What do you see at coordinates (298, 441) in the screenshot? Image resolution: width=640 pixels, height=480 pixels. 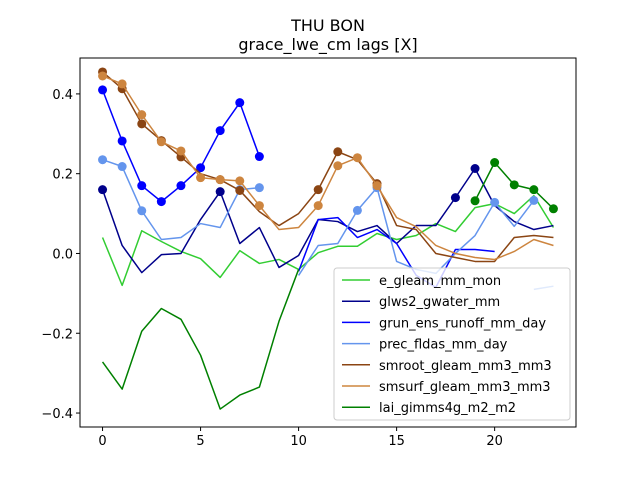 I see `x-tick-label: 10` at bounding box center [298, 441].